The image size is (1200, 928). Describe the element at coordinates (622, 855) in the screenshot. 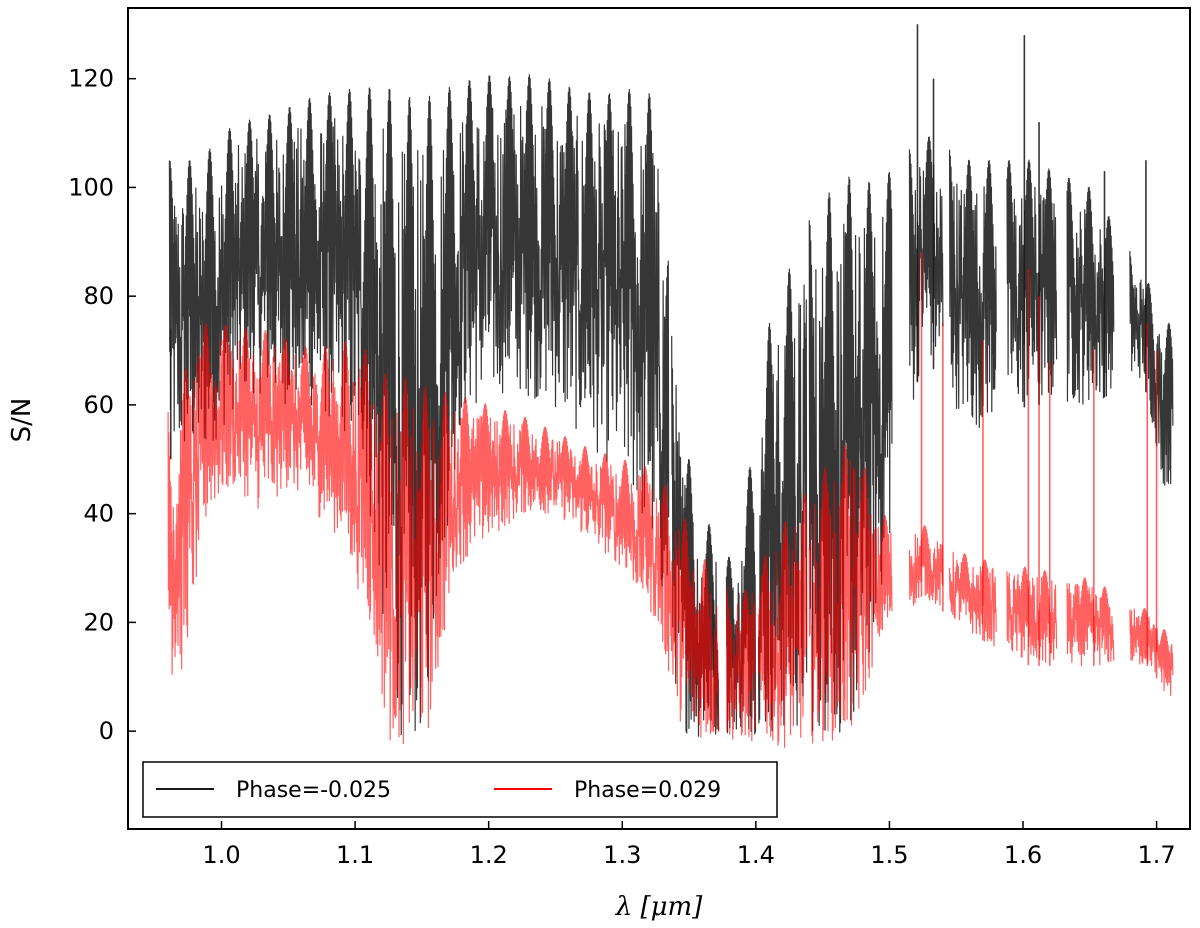

I see `x-tick-label: 1.3` at that location.